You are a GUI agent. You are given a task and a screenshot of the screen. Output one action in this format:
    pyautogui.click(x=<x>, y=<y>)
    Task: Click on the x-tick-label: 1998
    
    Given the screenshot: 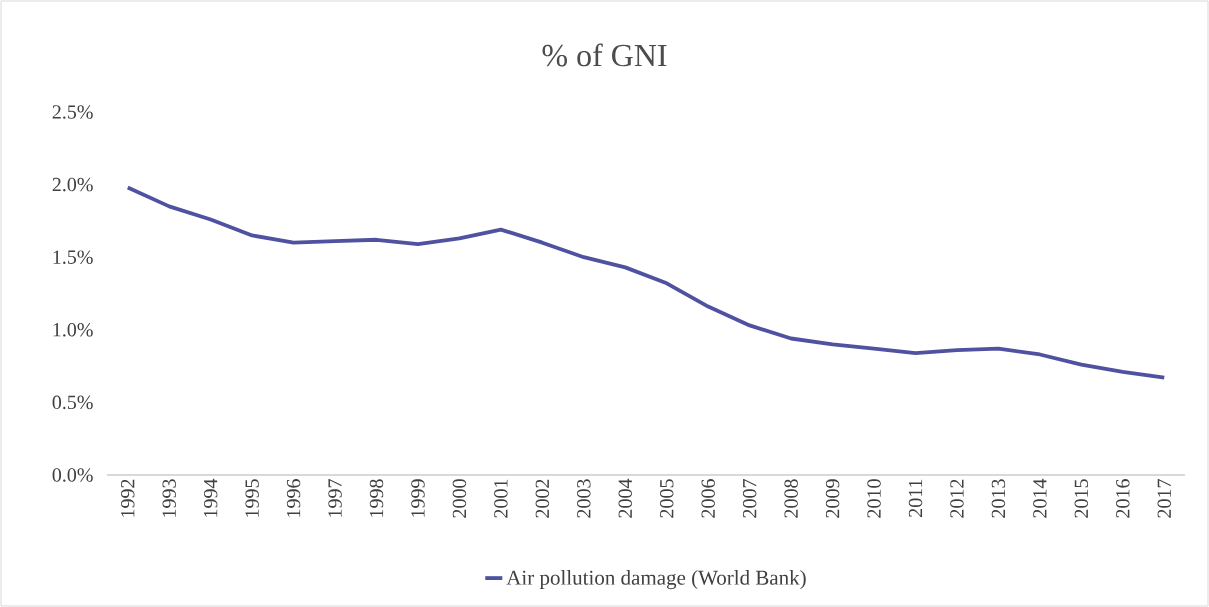 What is the action you would take?
    pyautogui.click(x=376, y=498)
    